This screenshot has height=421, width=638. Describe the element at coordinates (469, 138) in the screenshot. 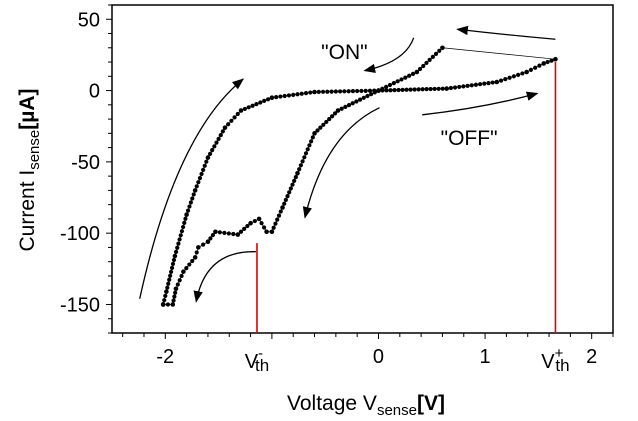

I see `state-label: "OFF"` at that location.